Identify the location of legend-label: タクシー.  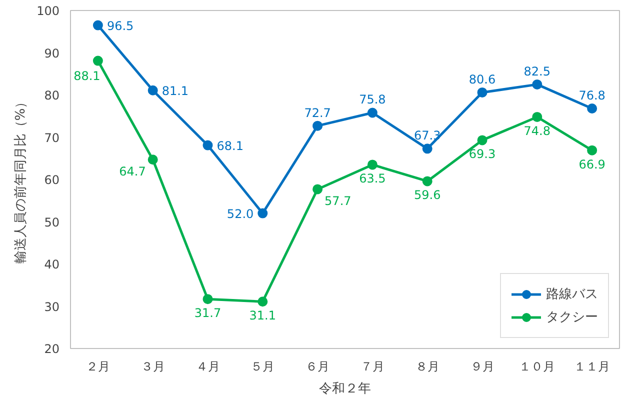
(572, 317).